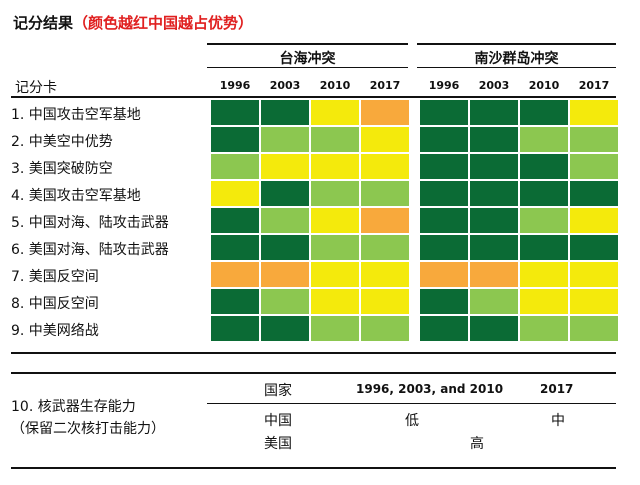  Describe the element at coordinates (411, 403) in the screenshot. I see `nuclear-header-rule` at that location.